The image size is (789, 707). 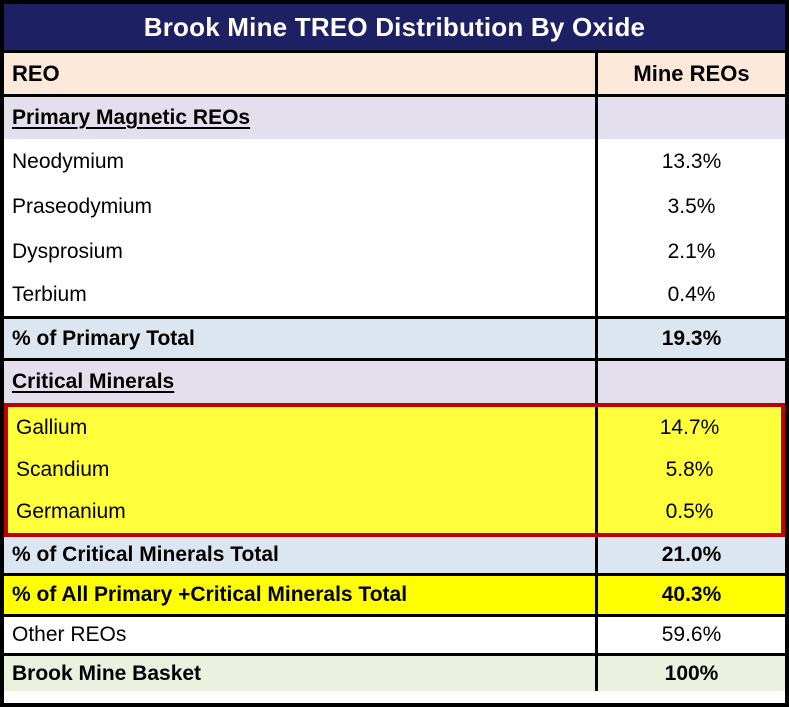 I want to click on row-neodymium: Neodymium 13.3%, so click(x=394, y=161).